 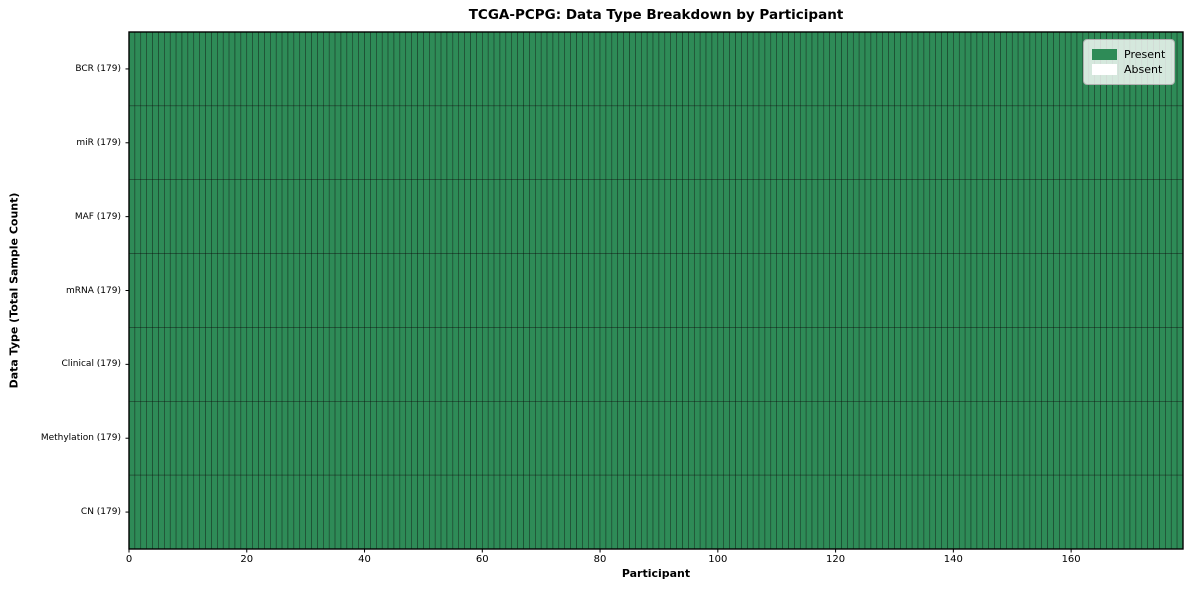 What do you see at coordinates (93, 290) in the screenshot?
I see `y-tick-label: mRNA (179)` at bounding box center [93, 290].